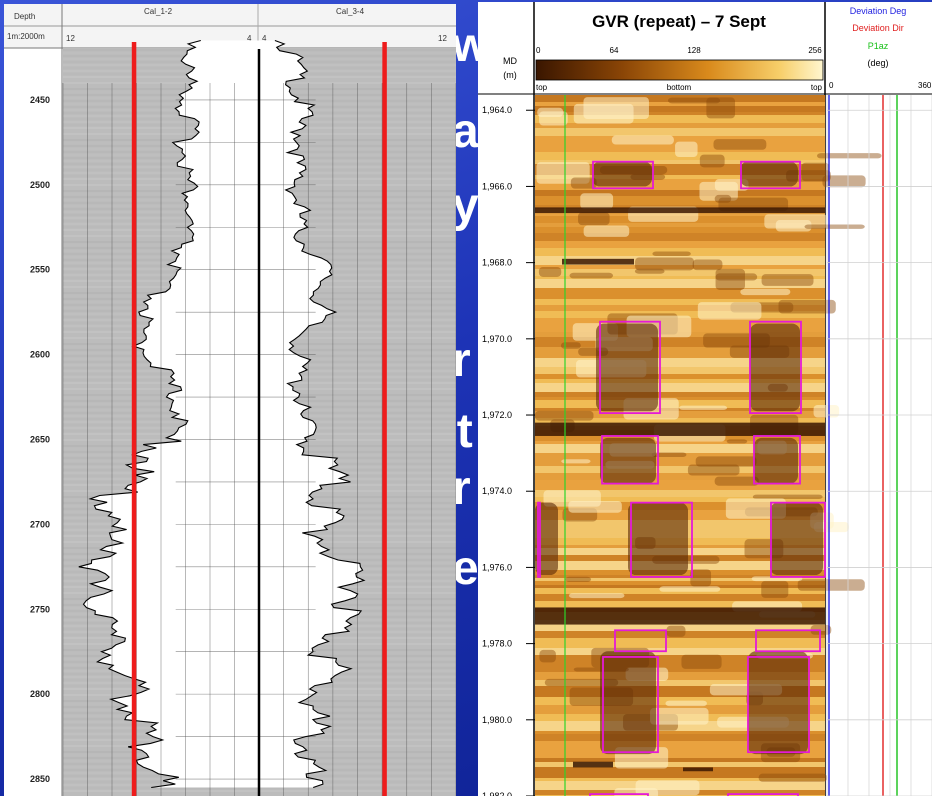 The image size is (932, 796). What do you see at coordinates (925, 85) in the screenshot?
I see `deviation-scale-max: 360` at bounding box center [925, 85].